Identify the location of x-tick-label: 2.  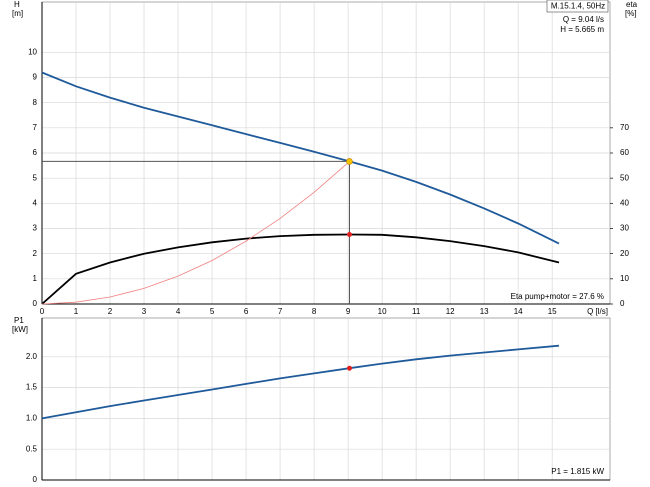
(110, 311).